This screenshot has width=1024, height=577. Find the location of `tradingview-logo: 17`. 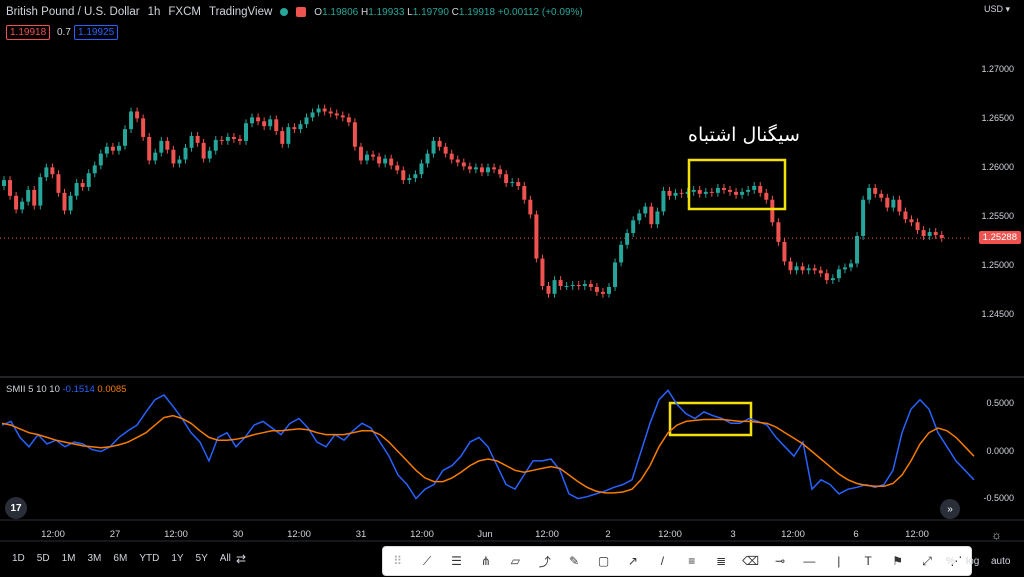

tradingview-logo: 17 is located at coordinates (16, 508).